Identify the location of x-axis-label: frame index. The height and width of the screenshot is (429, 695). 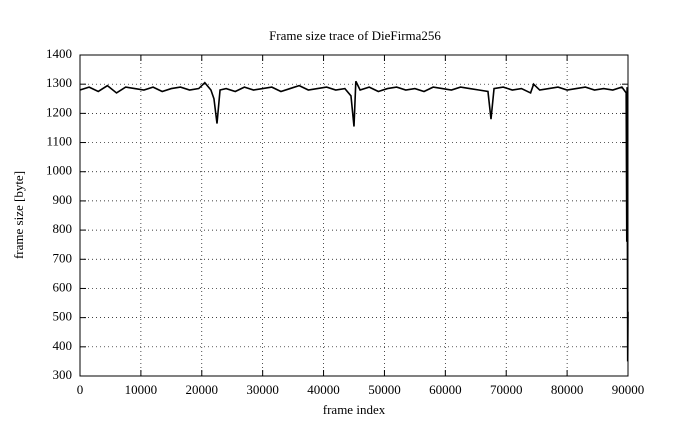
(354, 409).